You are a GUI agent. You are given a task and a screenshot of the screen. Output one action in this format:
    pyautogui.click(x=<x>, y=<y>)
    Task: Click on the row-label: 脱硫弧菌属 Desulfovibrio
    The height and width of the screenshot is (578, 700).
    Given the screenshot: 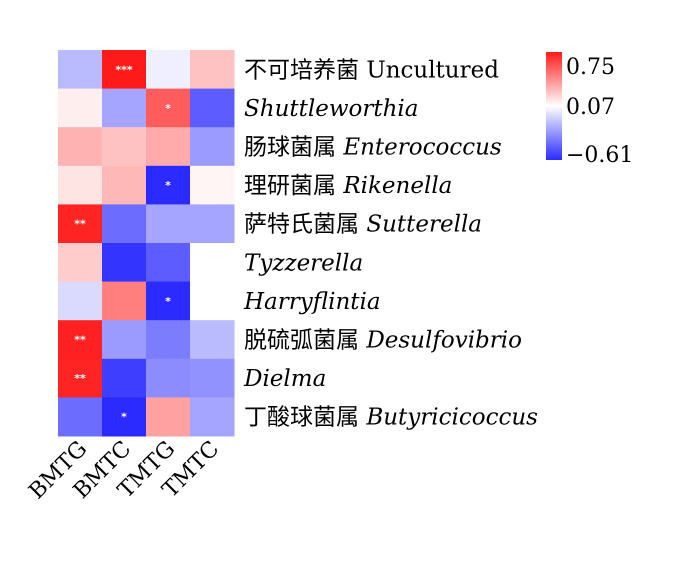 What is the action you would take?
    pyautogui.click(x=383, y=341)
    